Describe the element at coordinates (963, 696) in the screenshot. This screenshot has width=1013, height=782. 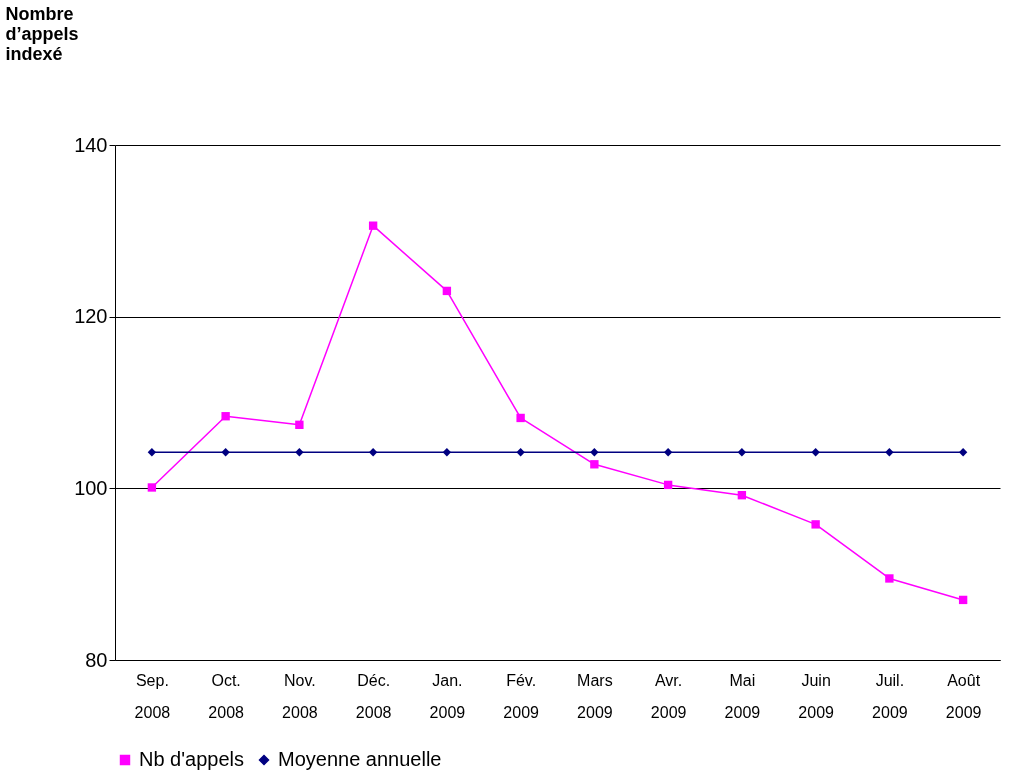
I see `x-tick-label: Août 2009` at that location.